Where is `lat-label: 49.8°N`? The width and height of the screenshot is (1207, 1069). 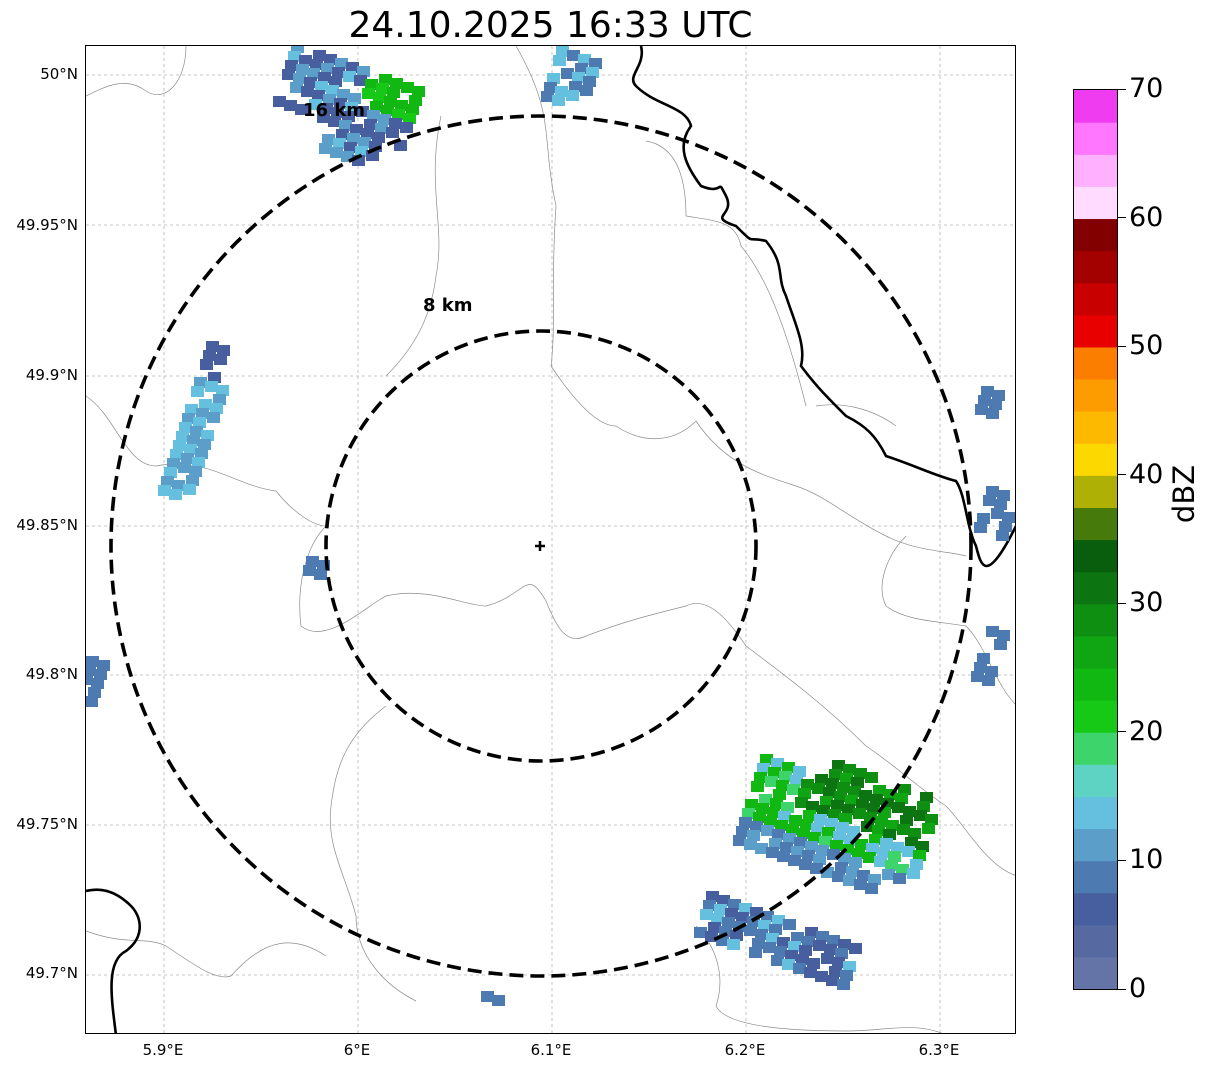
lat-label: 49.8°N is located at coordinates (51, 674).